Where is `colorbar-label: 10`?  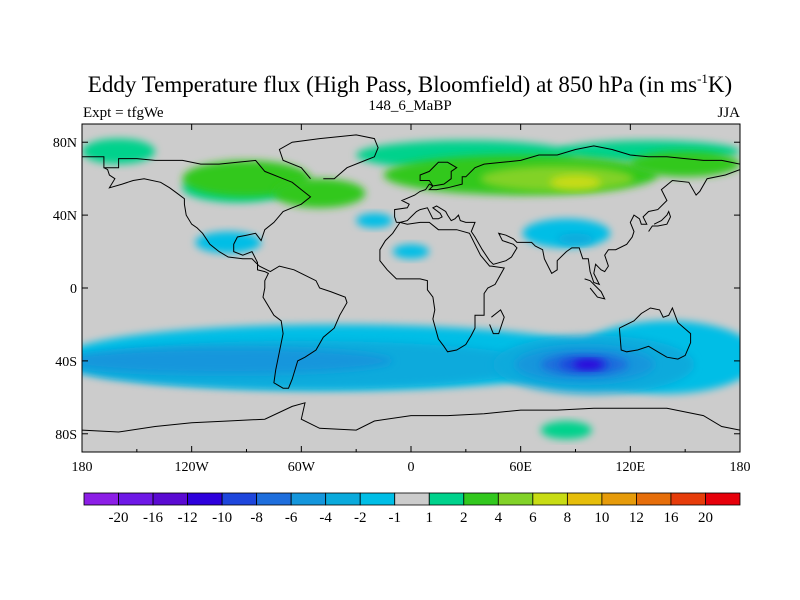
colorbar-label: 10 is located at coordinates (601, 518).